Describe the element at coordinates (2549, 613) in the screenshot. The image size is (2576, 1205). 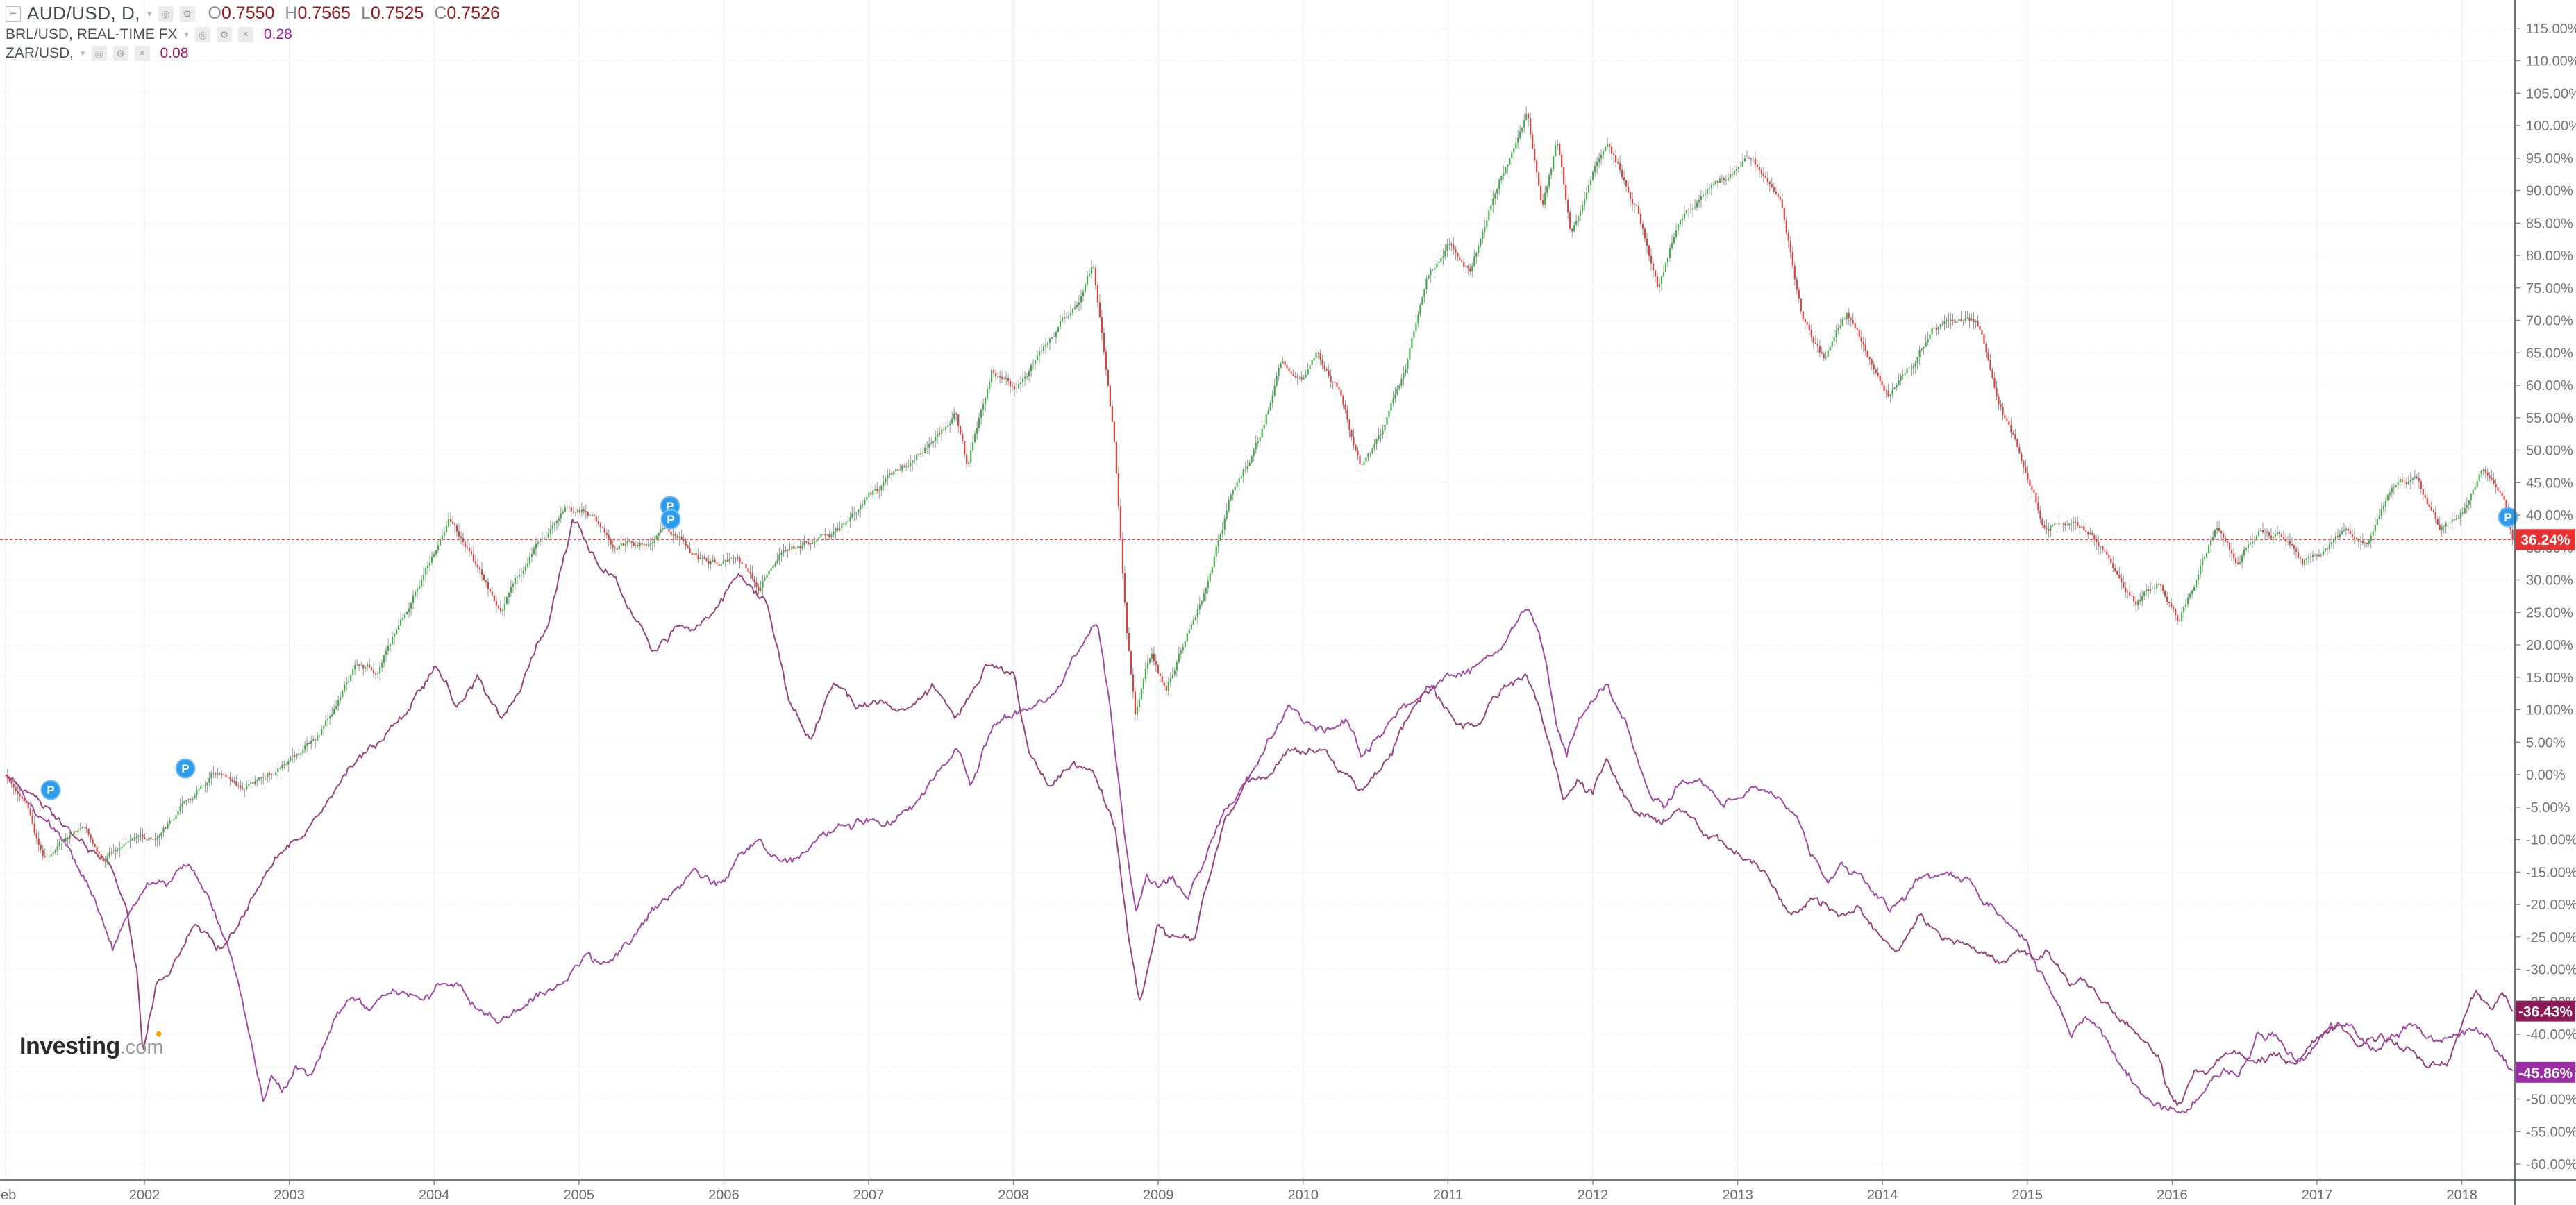
I see `y-axis-label: 25.00%` at that location.